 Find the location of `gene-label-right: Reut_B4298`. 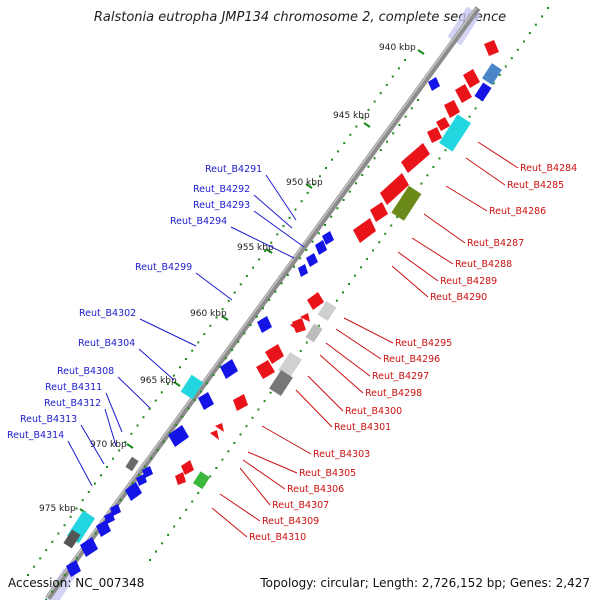

gene-label-right: Reut_B4298 is located at coordinates (393, 393).